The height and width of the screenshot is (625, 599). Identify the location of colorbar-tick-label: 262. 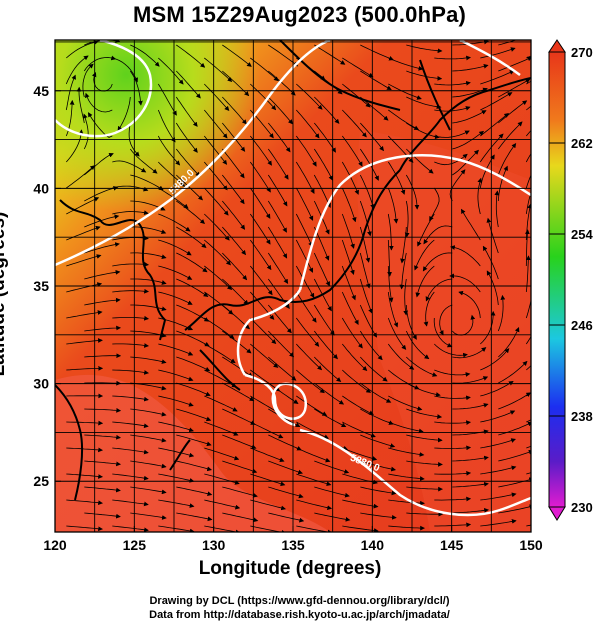
(582, 143).